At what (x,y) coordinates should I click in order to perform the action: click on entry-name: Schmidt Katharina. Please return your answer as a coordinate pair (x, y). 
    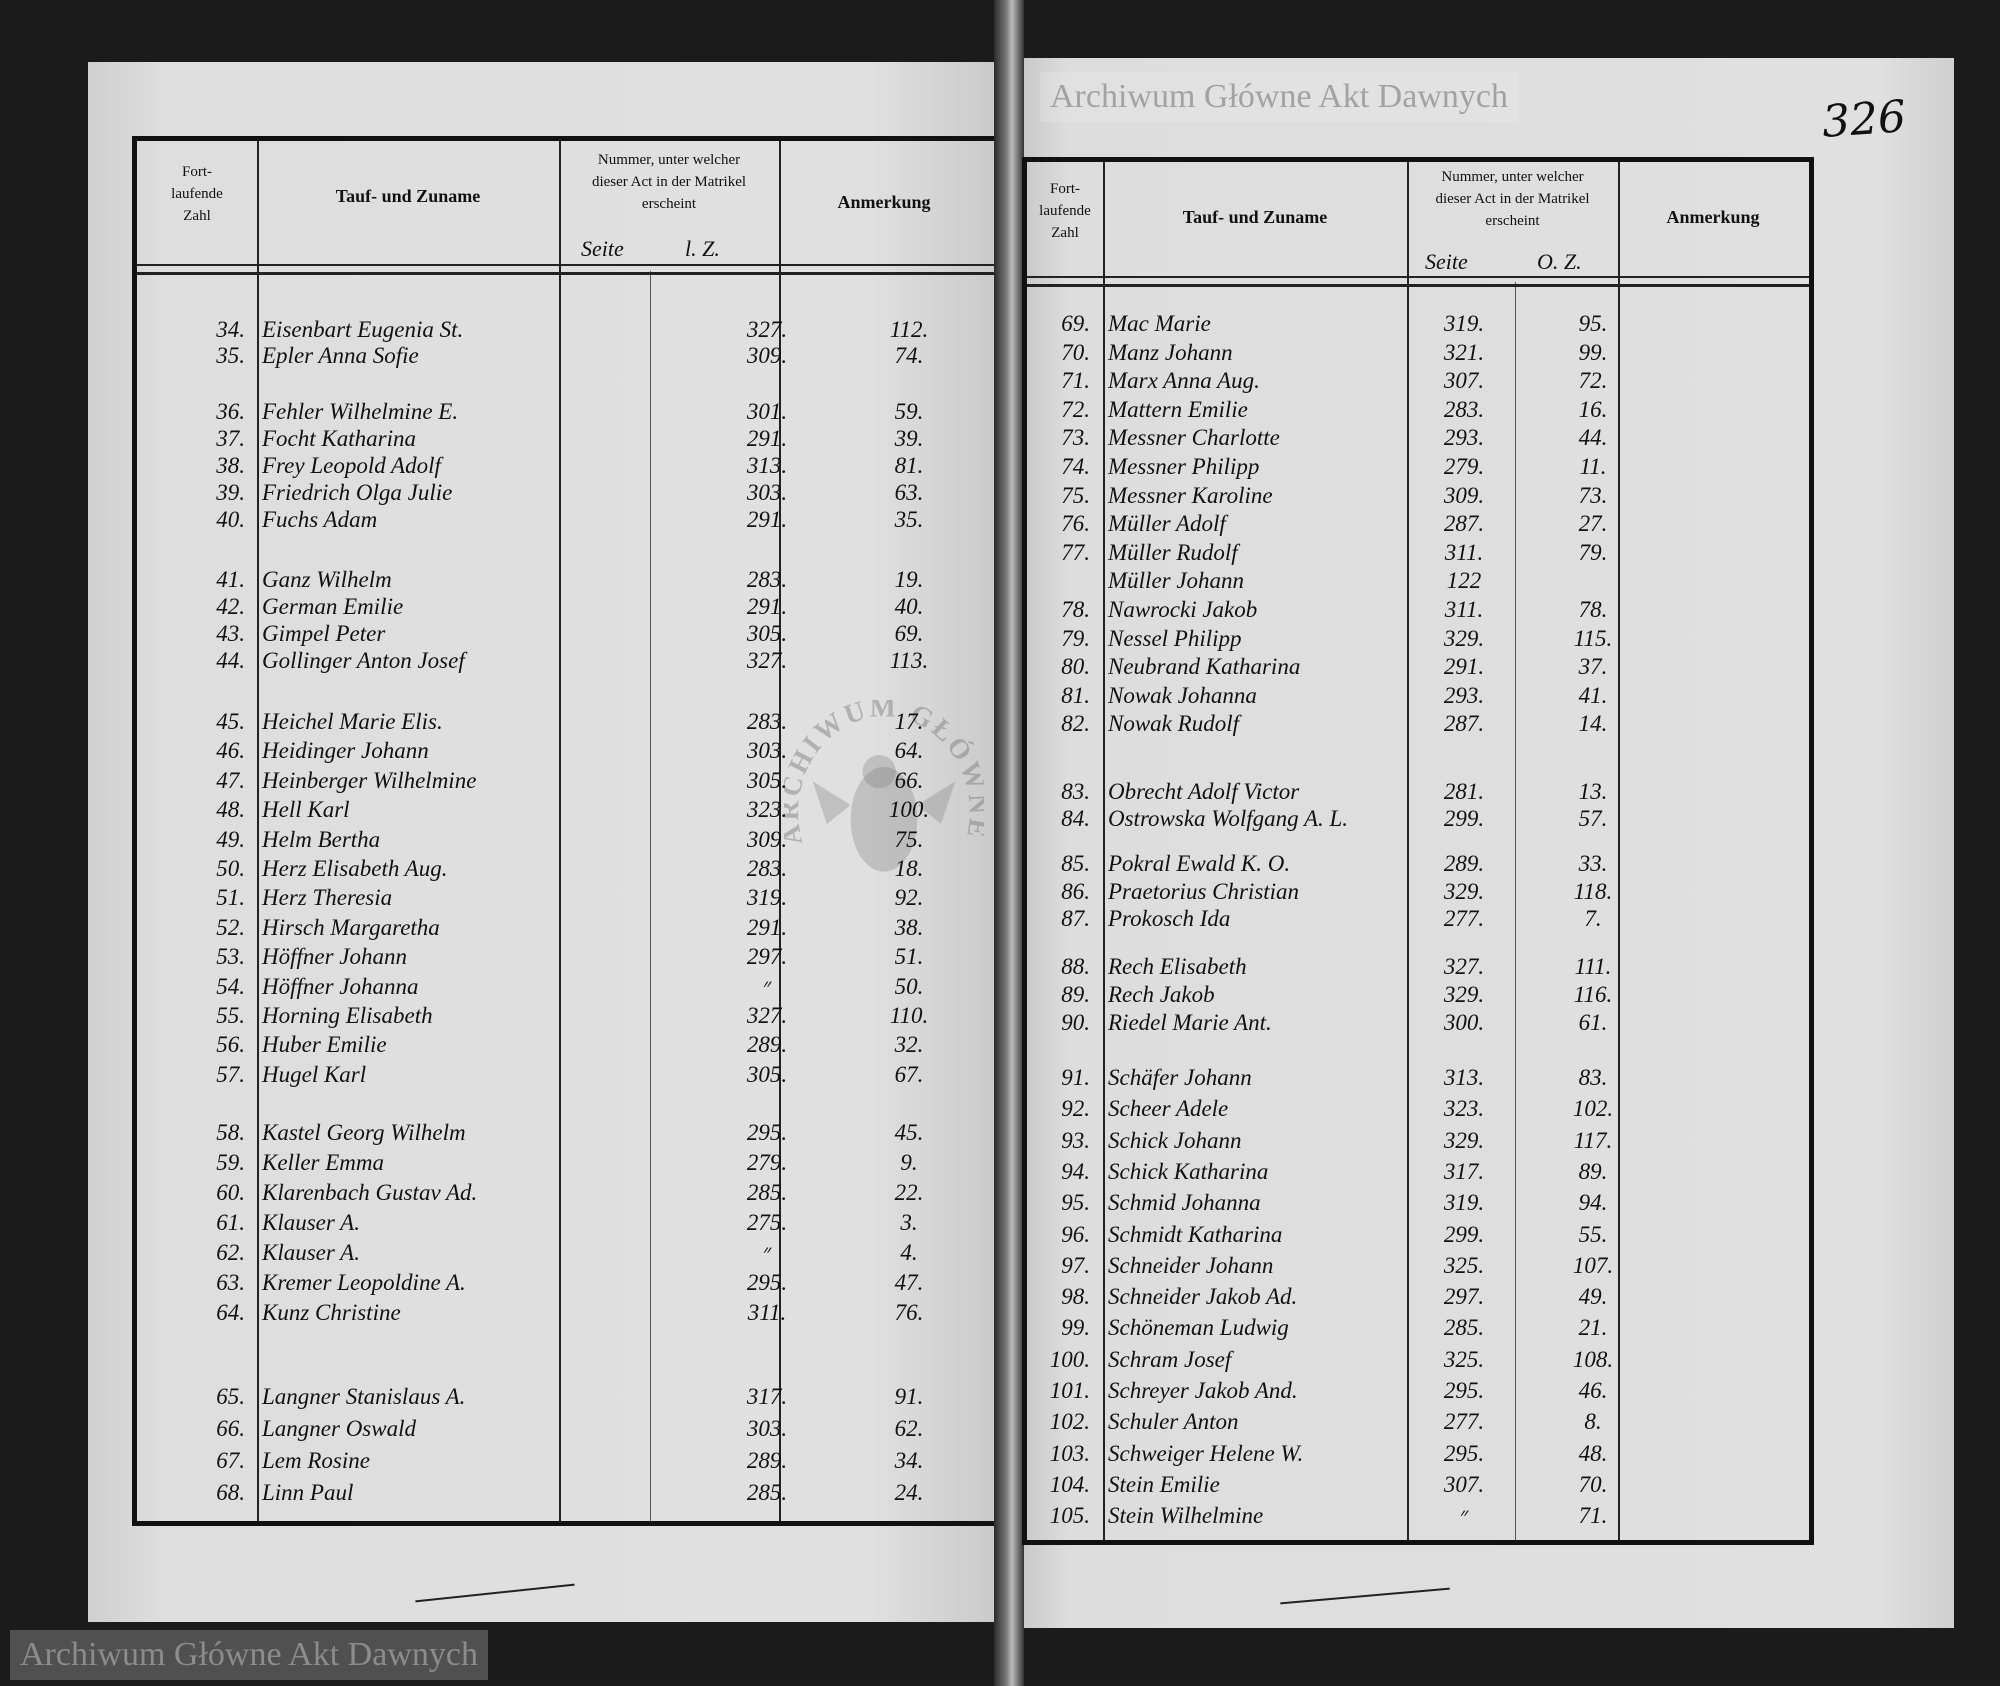
    Looking at the image, I should click on (1195, 1234).